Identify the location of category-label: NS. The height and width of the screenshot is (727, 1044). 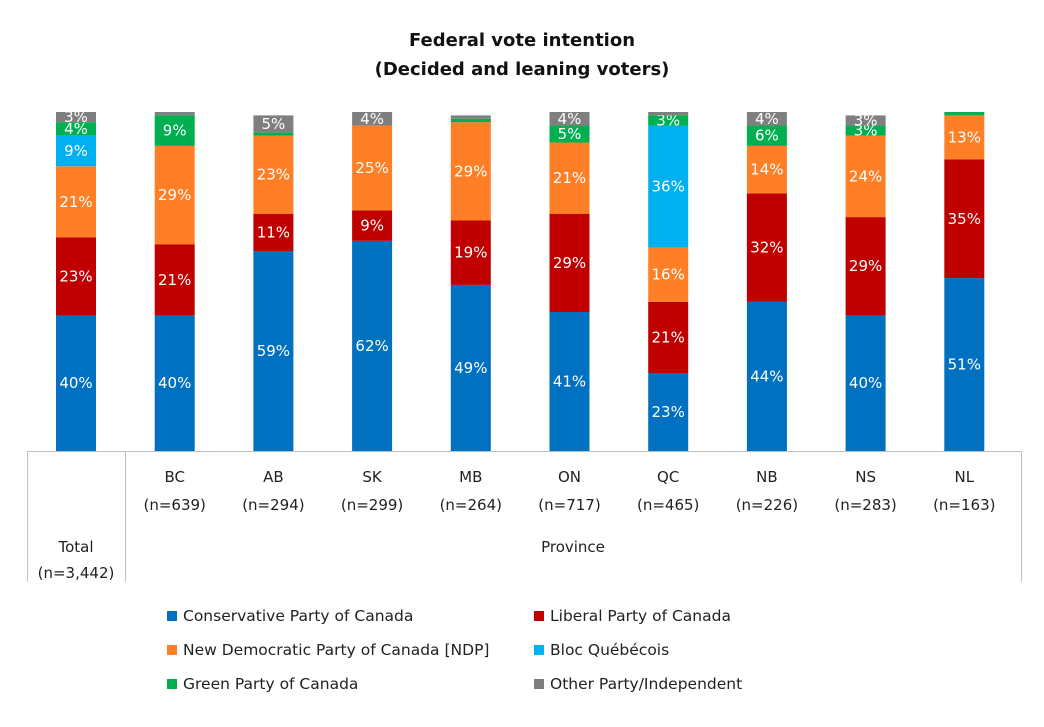
(865, 477).